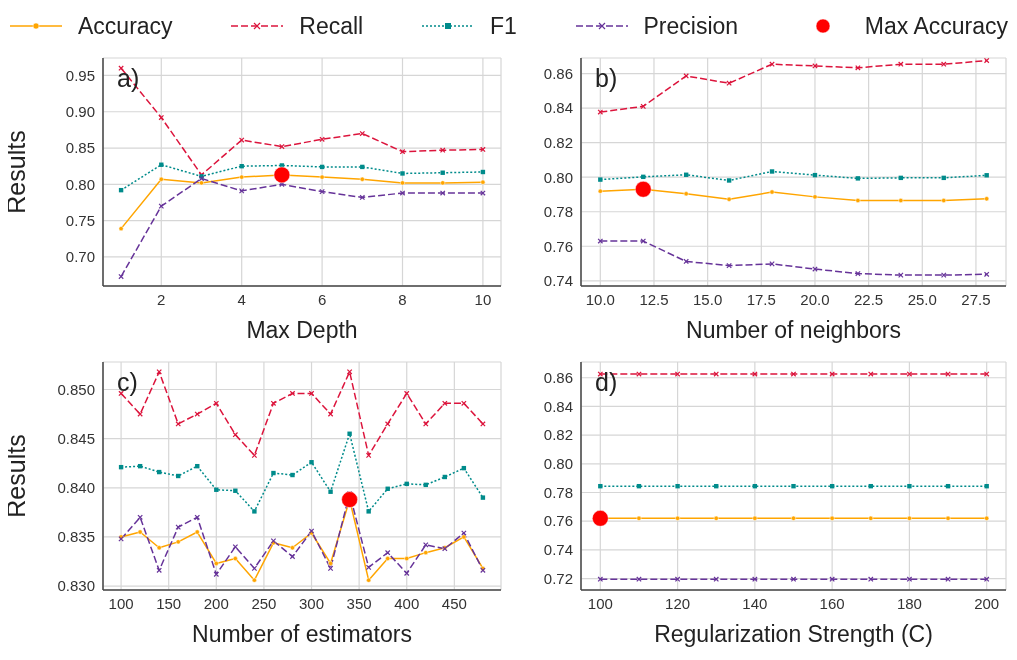 This screenshot has height=660, width=1017. I want to click on x-tick-label: 450, so click(454, 603).